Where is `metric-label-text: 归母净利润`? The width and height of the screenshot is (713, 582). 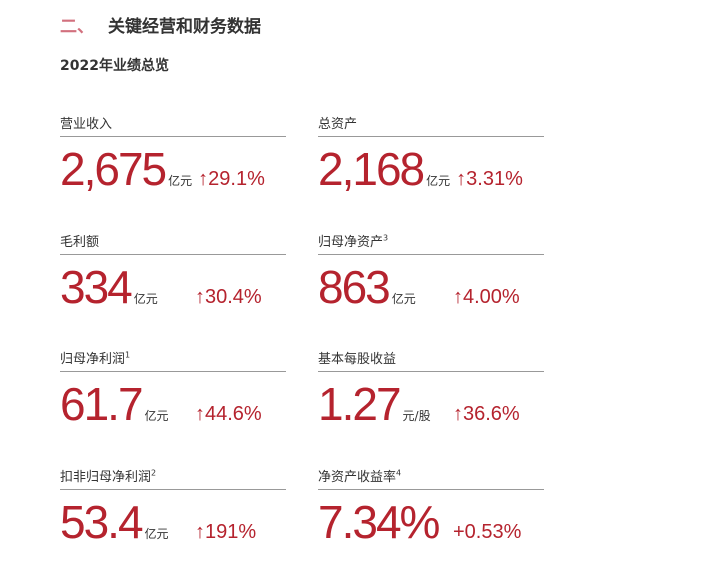 metric-label-text: 归母净利润 is located at coordinates (93, 359).